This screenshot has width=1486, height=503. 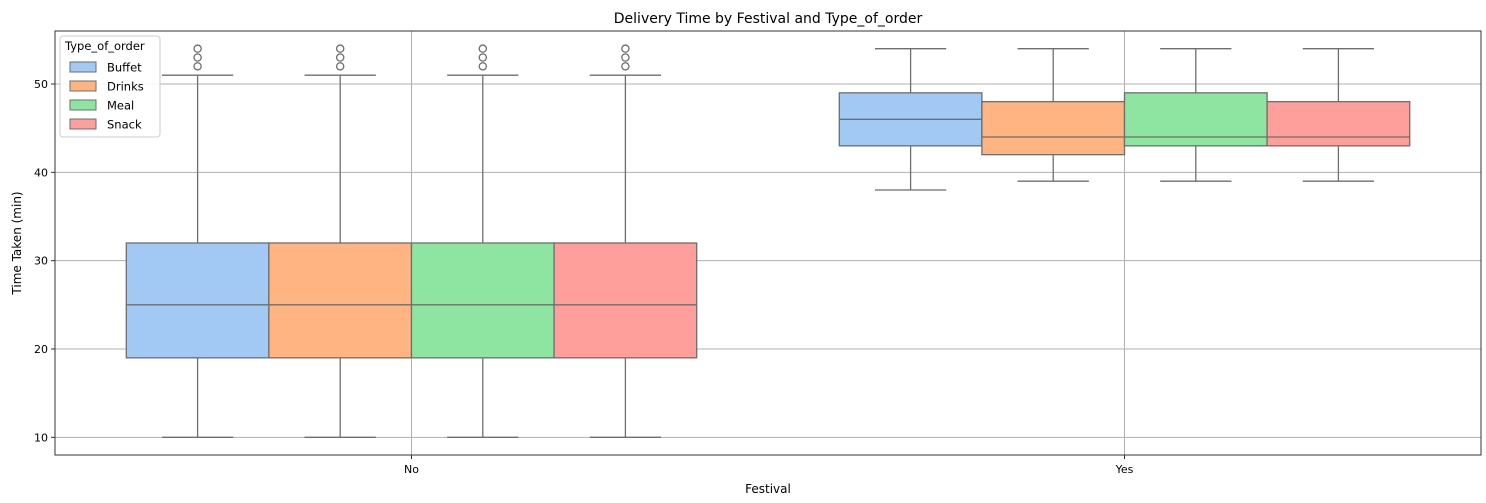 I want to click on y-tick-label: 40, so click(x=41, y=172).